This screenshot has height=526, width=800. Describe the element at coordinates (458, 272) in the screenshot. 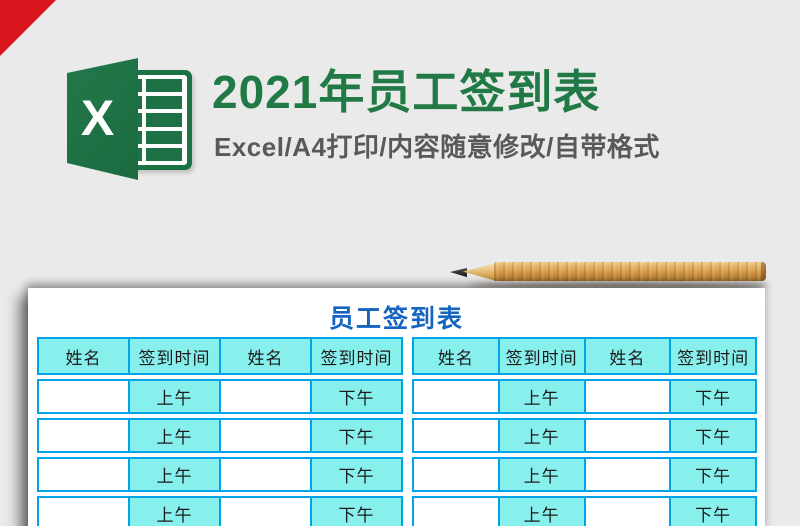

I see `pencil-tip-icon` at that location.